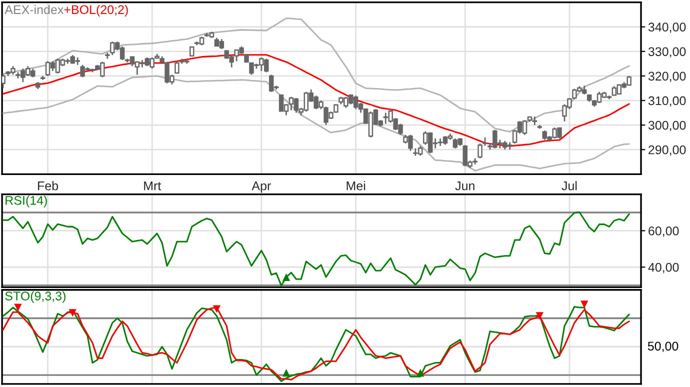  I want to click on x-tick-label: Jun, so click(464, 186).